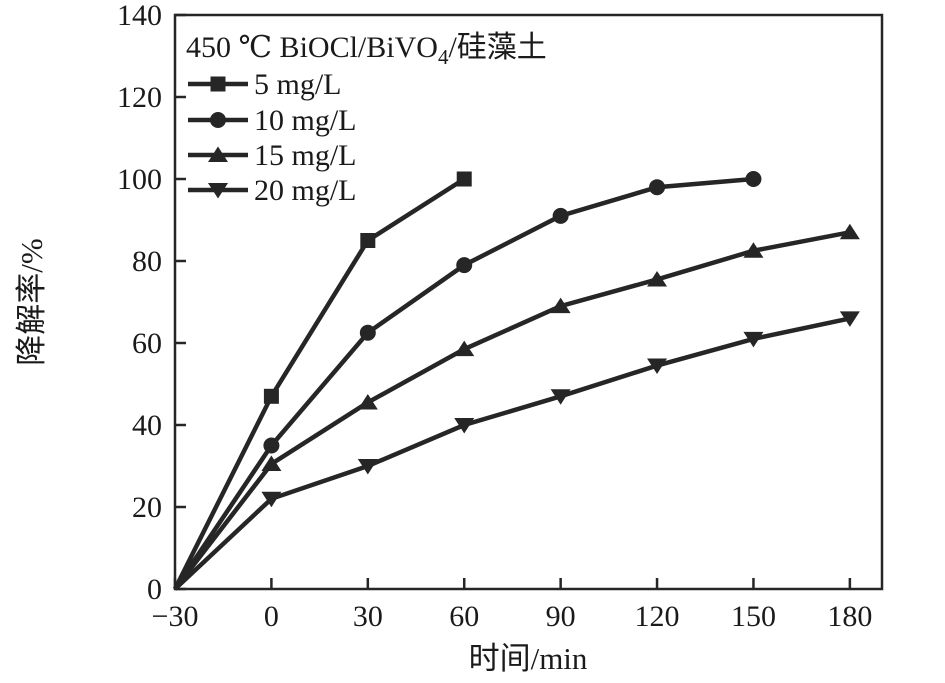  What do you see at coordinates (753, 616) in the screenshot?
I see `x-tick-label: 150` at bounding box center [753, 616].